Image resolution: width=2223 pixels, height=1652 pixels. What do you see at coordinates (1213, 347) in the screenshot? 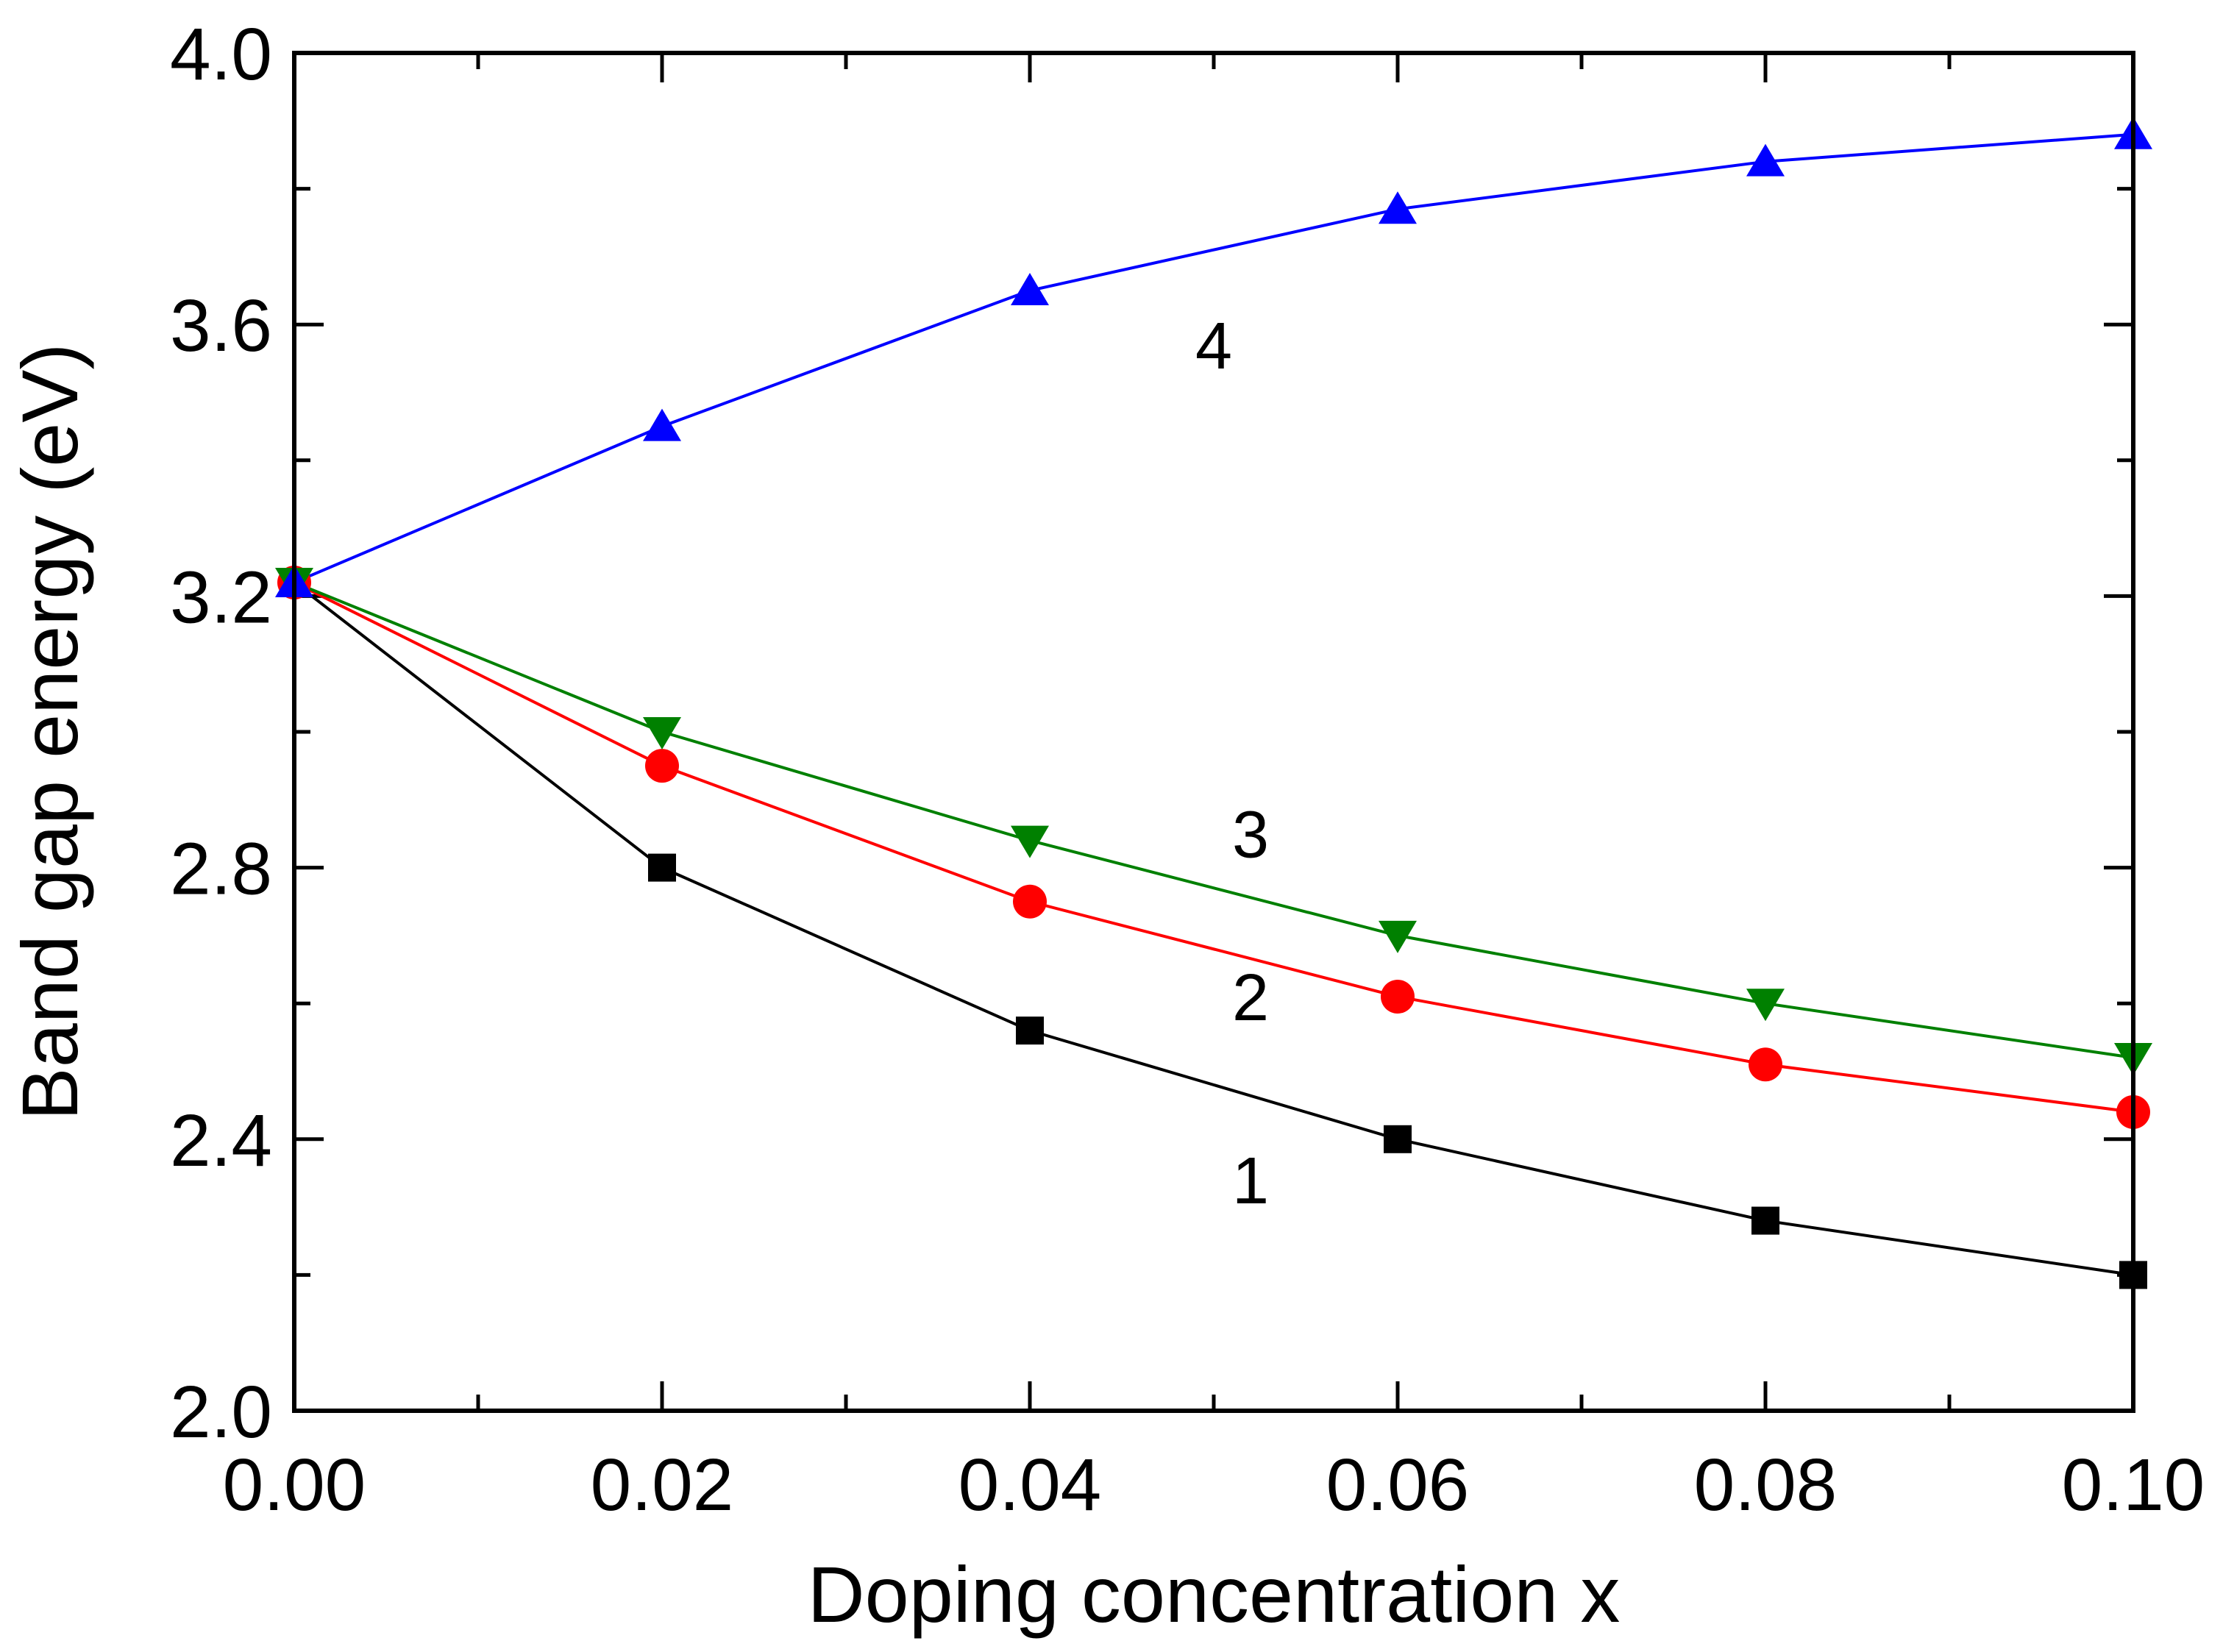
I see `series-4-label: 4` at bounding box center [1213, 347].